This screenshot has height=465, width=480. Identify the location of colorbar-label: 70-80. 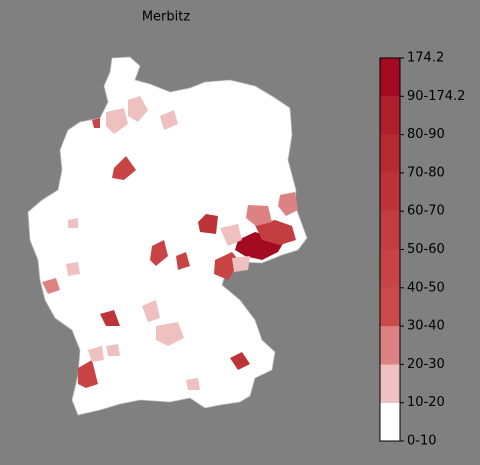
(426, 172).